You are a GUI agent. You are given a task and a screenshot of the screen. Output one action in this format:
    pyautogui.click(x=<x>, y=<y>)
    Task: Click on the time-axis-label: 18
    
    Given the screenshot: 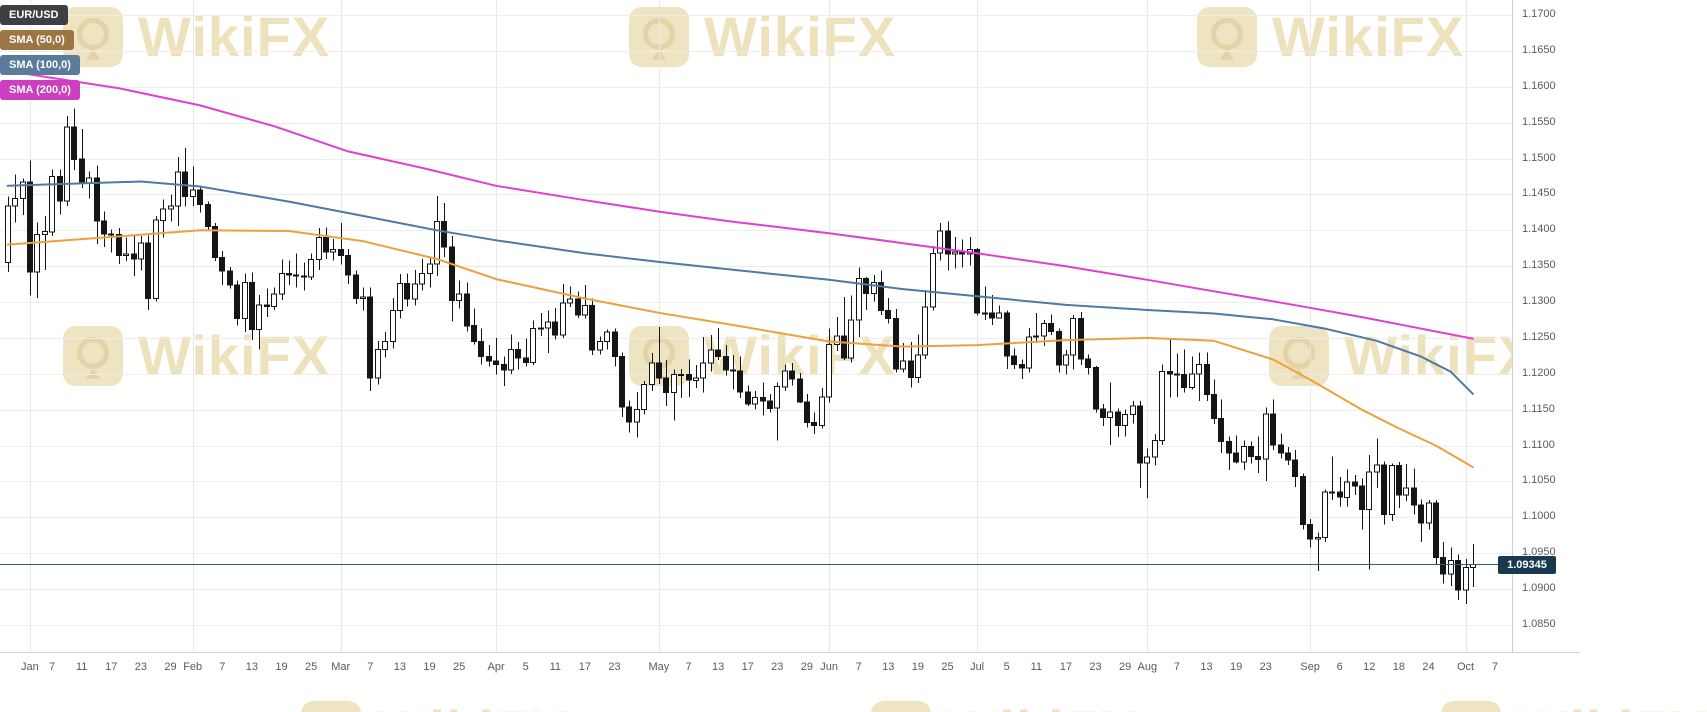 What is the action you would take?
    pyautogui.click(x=1399, y=667)
    